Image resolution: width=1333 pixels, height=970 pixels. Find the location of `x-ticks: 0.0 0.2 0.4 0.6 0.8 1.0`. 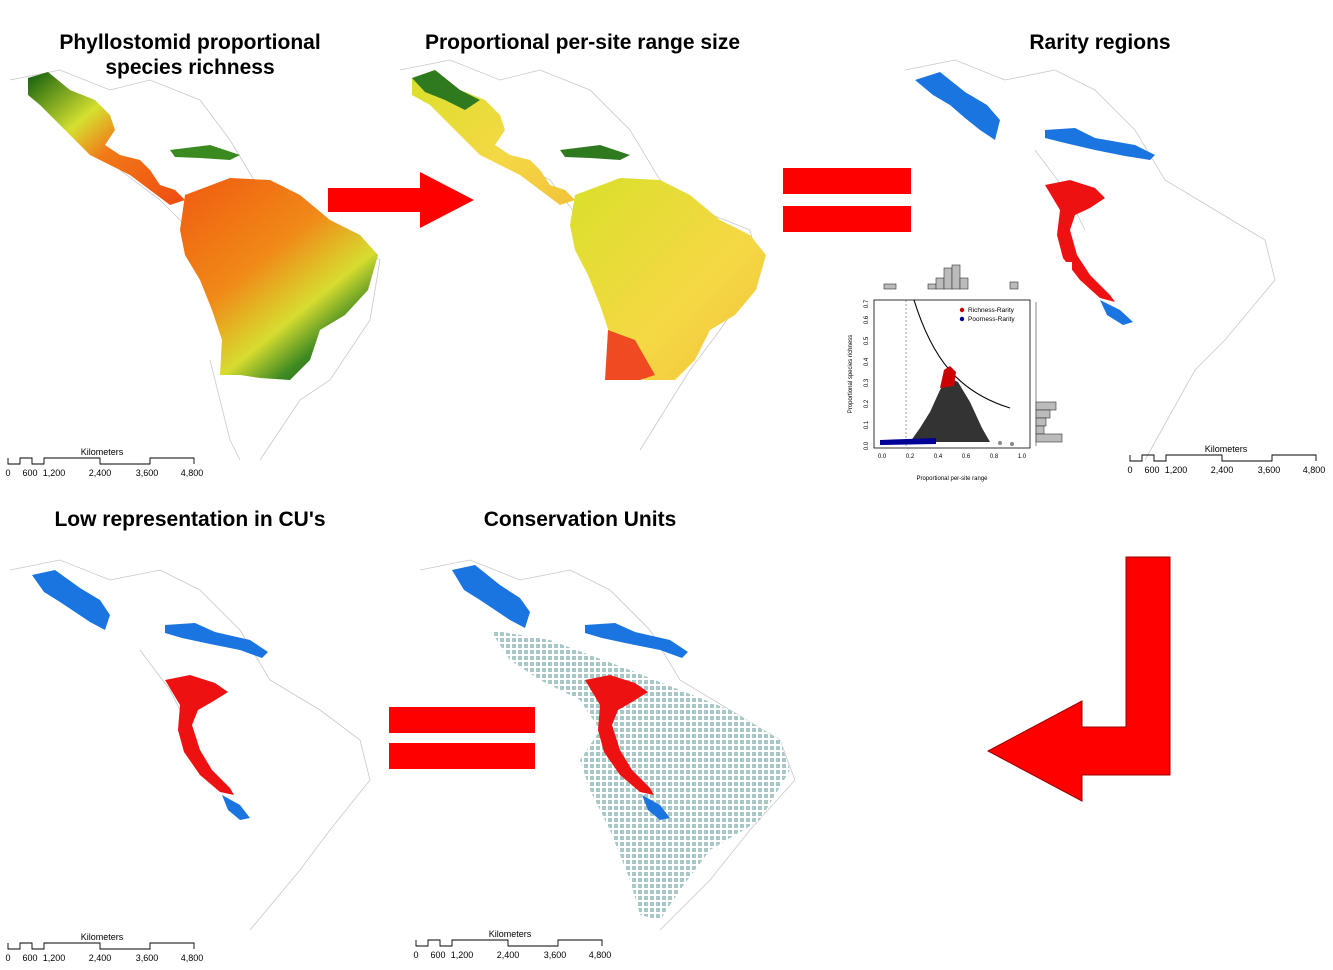

x-ticks: 0.0 0.2 0.4 0.6 0.8 1.0 is located at coordinates (952, 457).